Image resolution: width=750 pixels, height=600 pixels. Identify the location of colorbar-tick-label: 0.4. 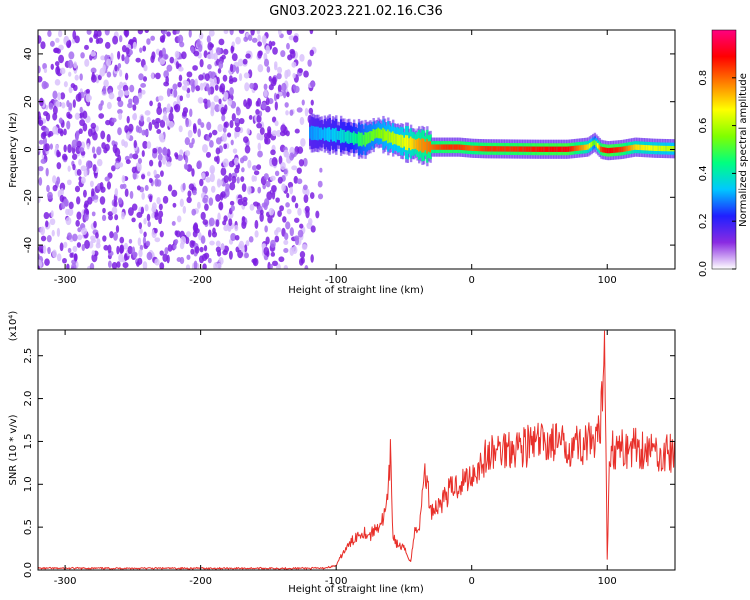
(703, 173).